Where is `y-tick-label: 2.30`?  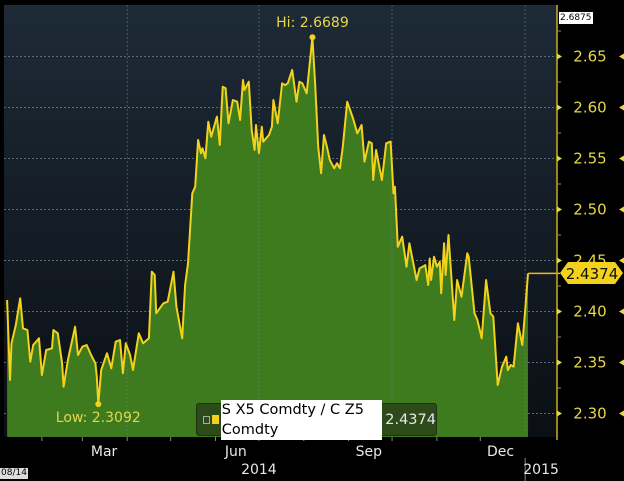 y-tick-label: 2.30 is located at coordinates (589, 414).